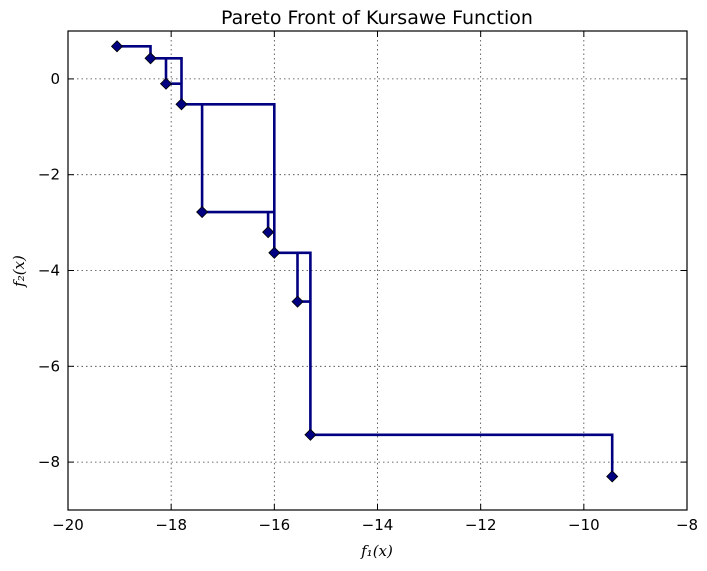 The width and height of the screenshot is (707, 571). Describe the element at coordinates (275, 525) in the screenshot. I see `x-tick-label: −16` at that location.